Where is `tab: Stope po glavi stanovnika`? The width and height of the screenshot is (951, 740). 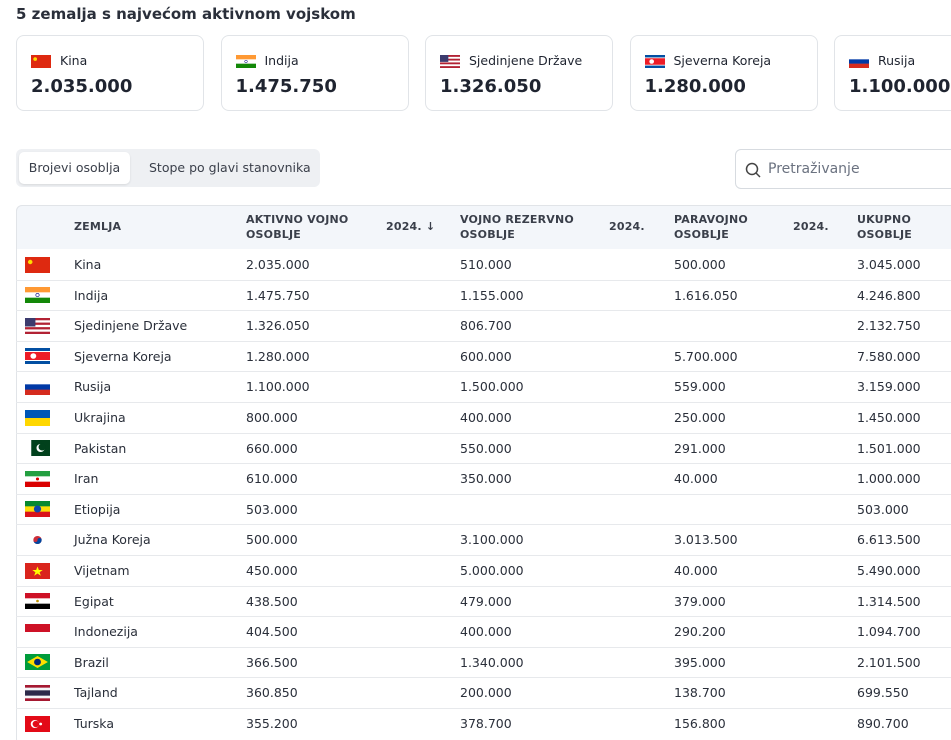 tab: Stope po glavi stanovnika is located at coordinates (230, 167).